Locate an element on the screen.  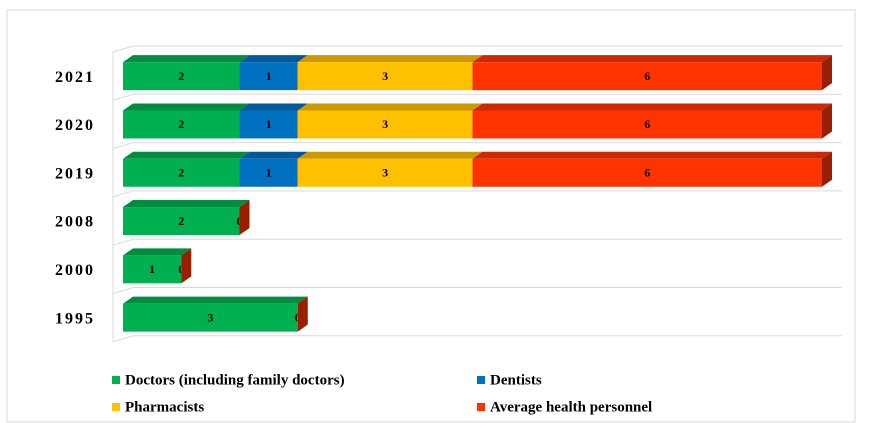
category-label: 2020 is located at coordinates (75, 125).